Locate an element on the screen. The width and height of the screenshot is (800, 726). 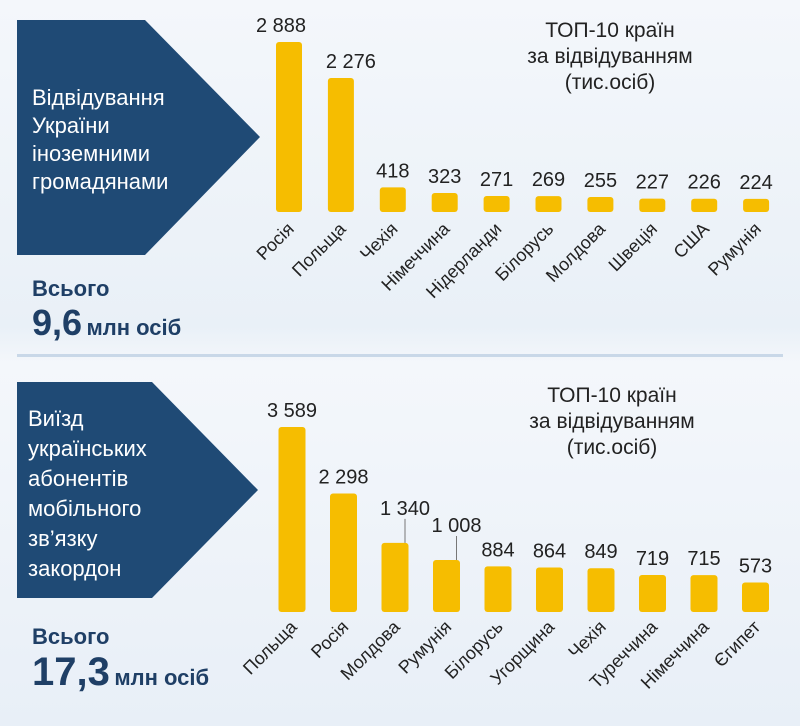
panel-line: закордон is located at coordinates (75, 568).